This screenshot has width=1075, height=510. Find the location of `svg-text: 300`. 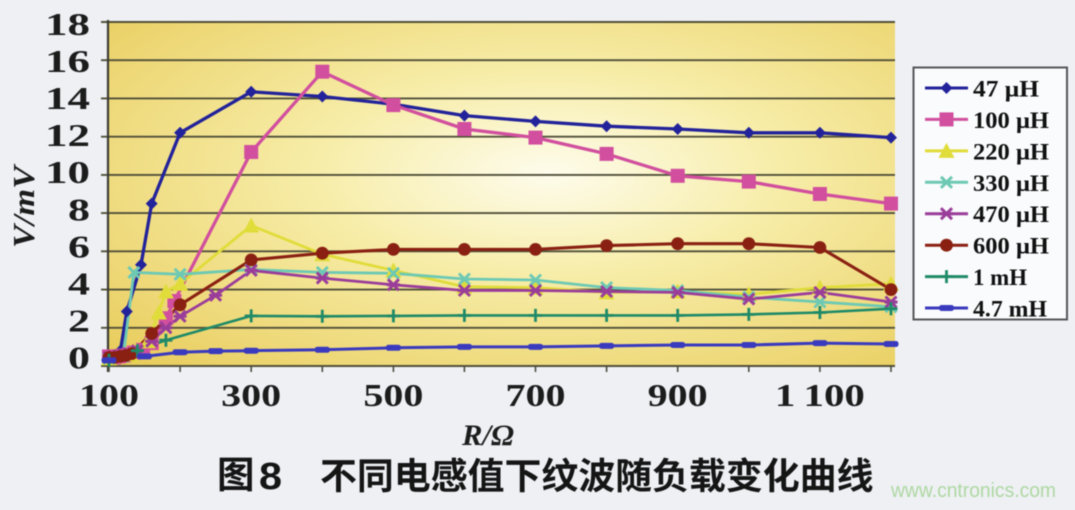

svg-text: 300 is located at coordinates (251, 395).